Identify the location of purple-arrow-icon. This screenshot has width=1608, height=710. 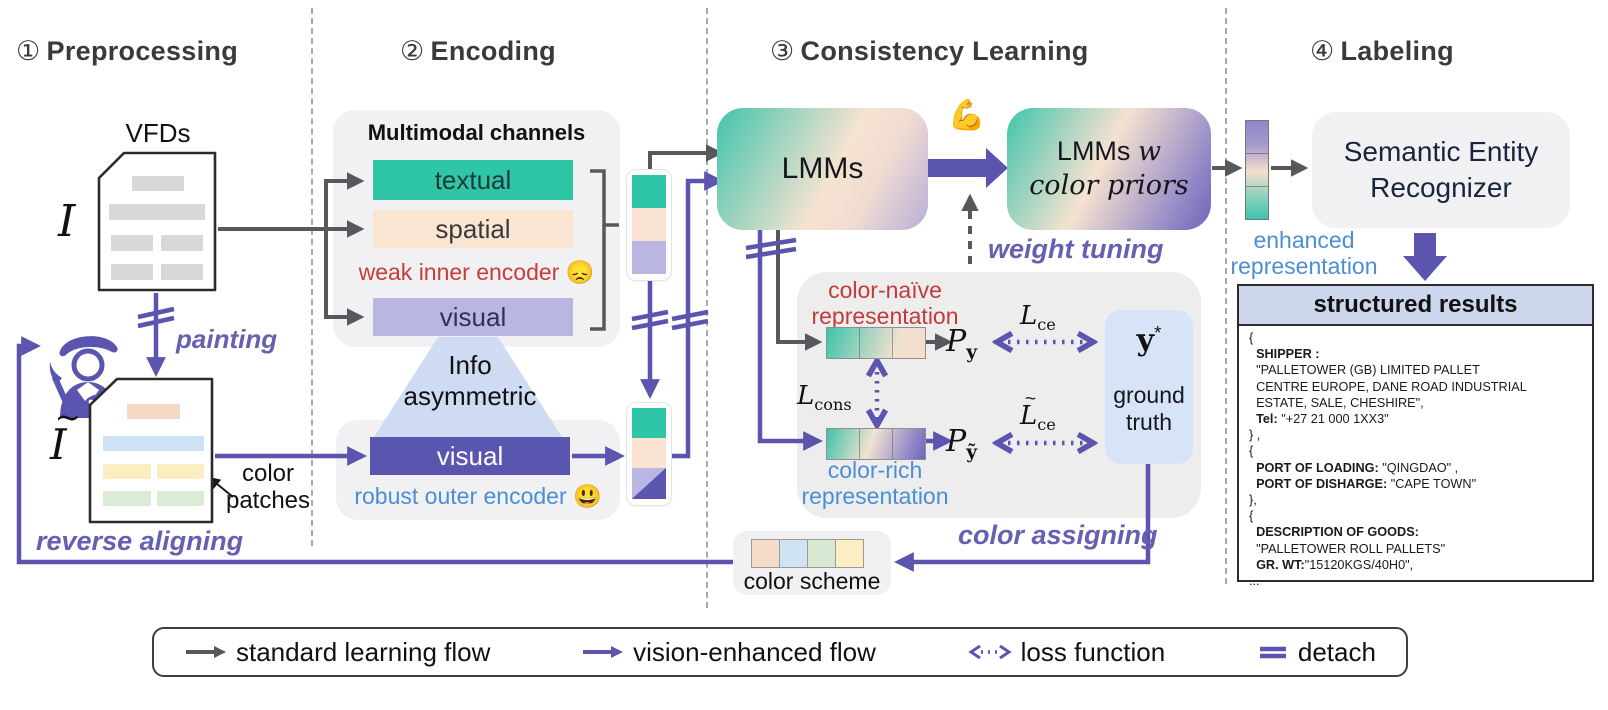
(603, 652).